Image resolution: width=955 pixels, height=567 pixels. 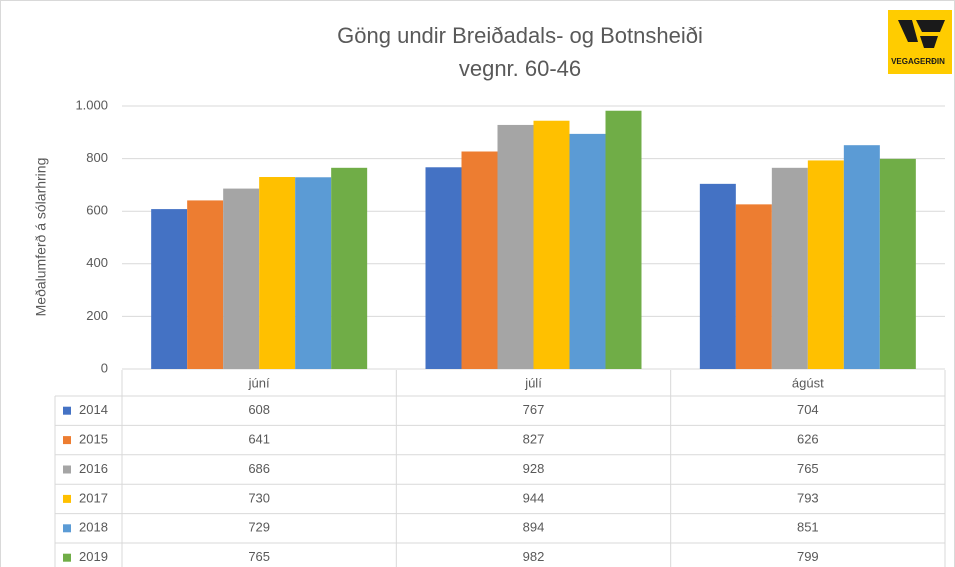 What do you see at coordinates (97, 210) in the screenshot?
I see `y-tick-label: 600` at bounding box center [97, 210].